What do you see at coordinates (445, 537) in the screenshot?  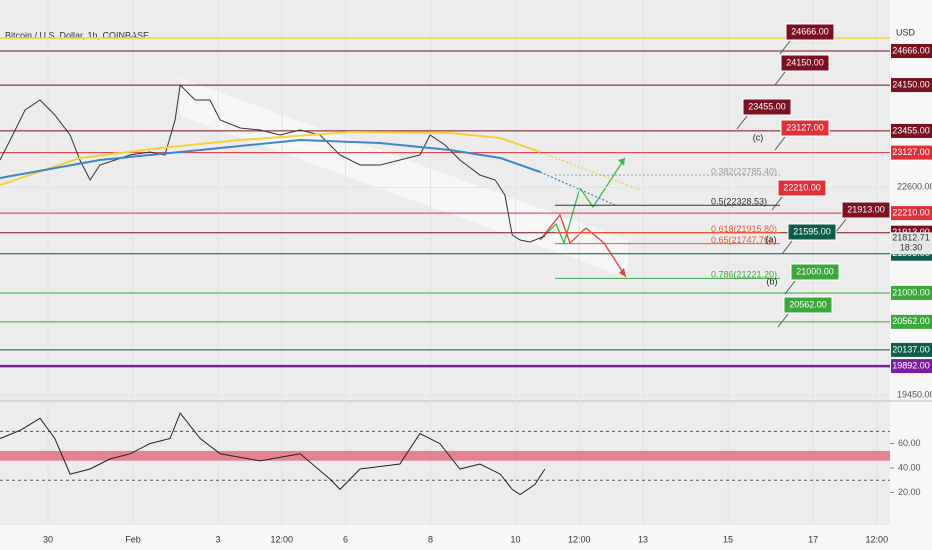 I see `time-axis` at bounding box center [445, 537].